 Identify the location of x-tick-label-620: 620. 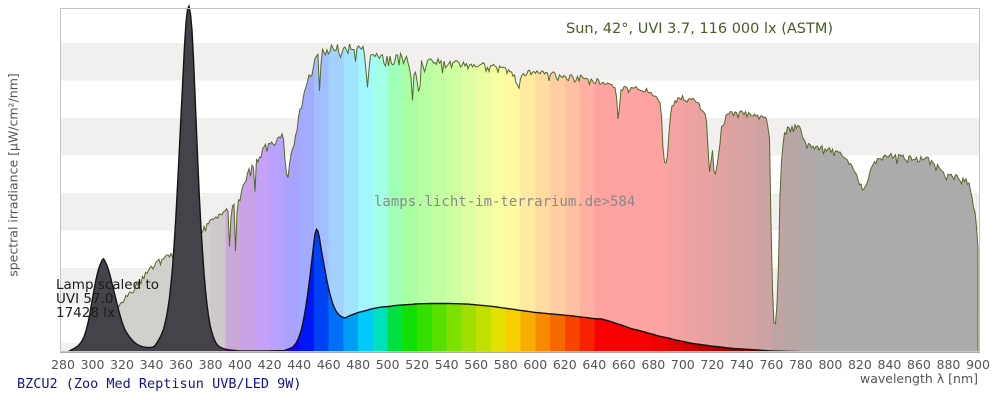
(564, 364).